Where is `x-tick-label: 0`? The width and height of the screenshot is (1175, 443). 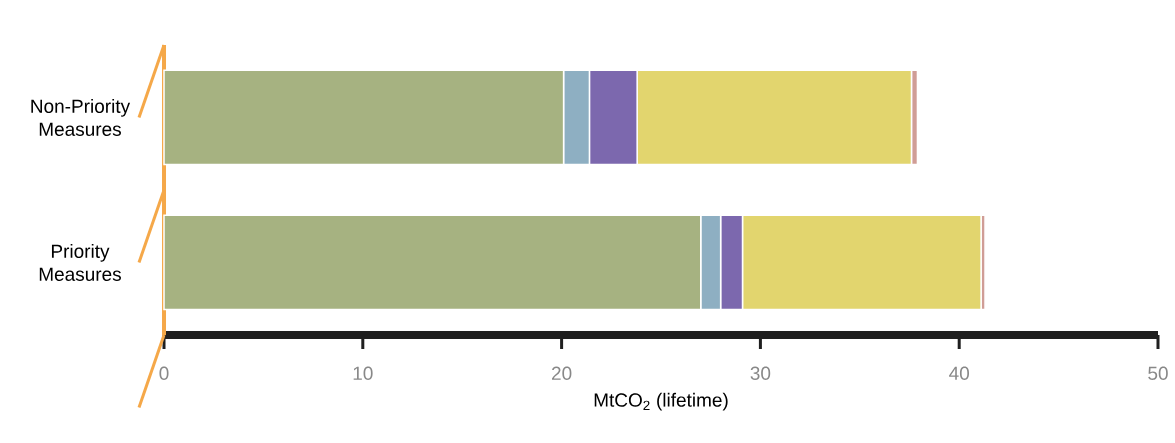 x-tick-label: 0 is located at coordinates (164, 373).